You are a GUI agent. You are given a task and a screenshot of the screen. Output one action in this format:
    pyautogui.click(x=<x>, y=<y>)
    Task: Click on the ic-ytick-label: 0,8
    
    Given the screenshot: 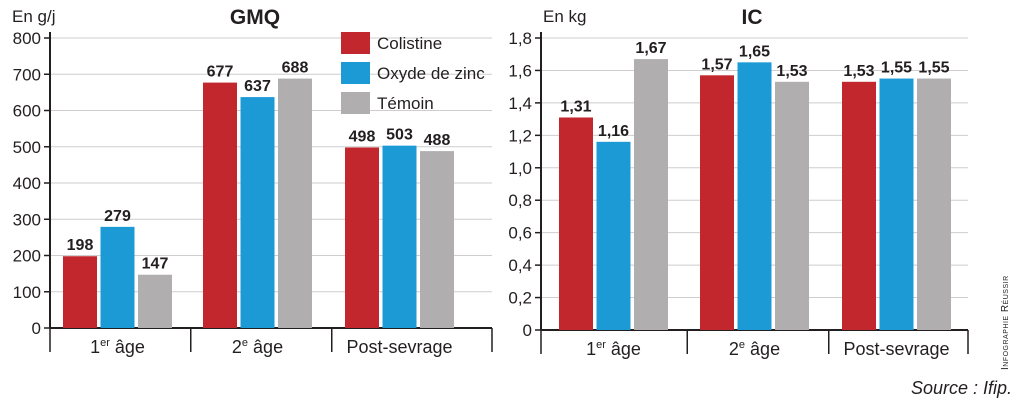 What is the action you would take?
    pyautogui.click(x=520, y=200)
    